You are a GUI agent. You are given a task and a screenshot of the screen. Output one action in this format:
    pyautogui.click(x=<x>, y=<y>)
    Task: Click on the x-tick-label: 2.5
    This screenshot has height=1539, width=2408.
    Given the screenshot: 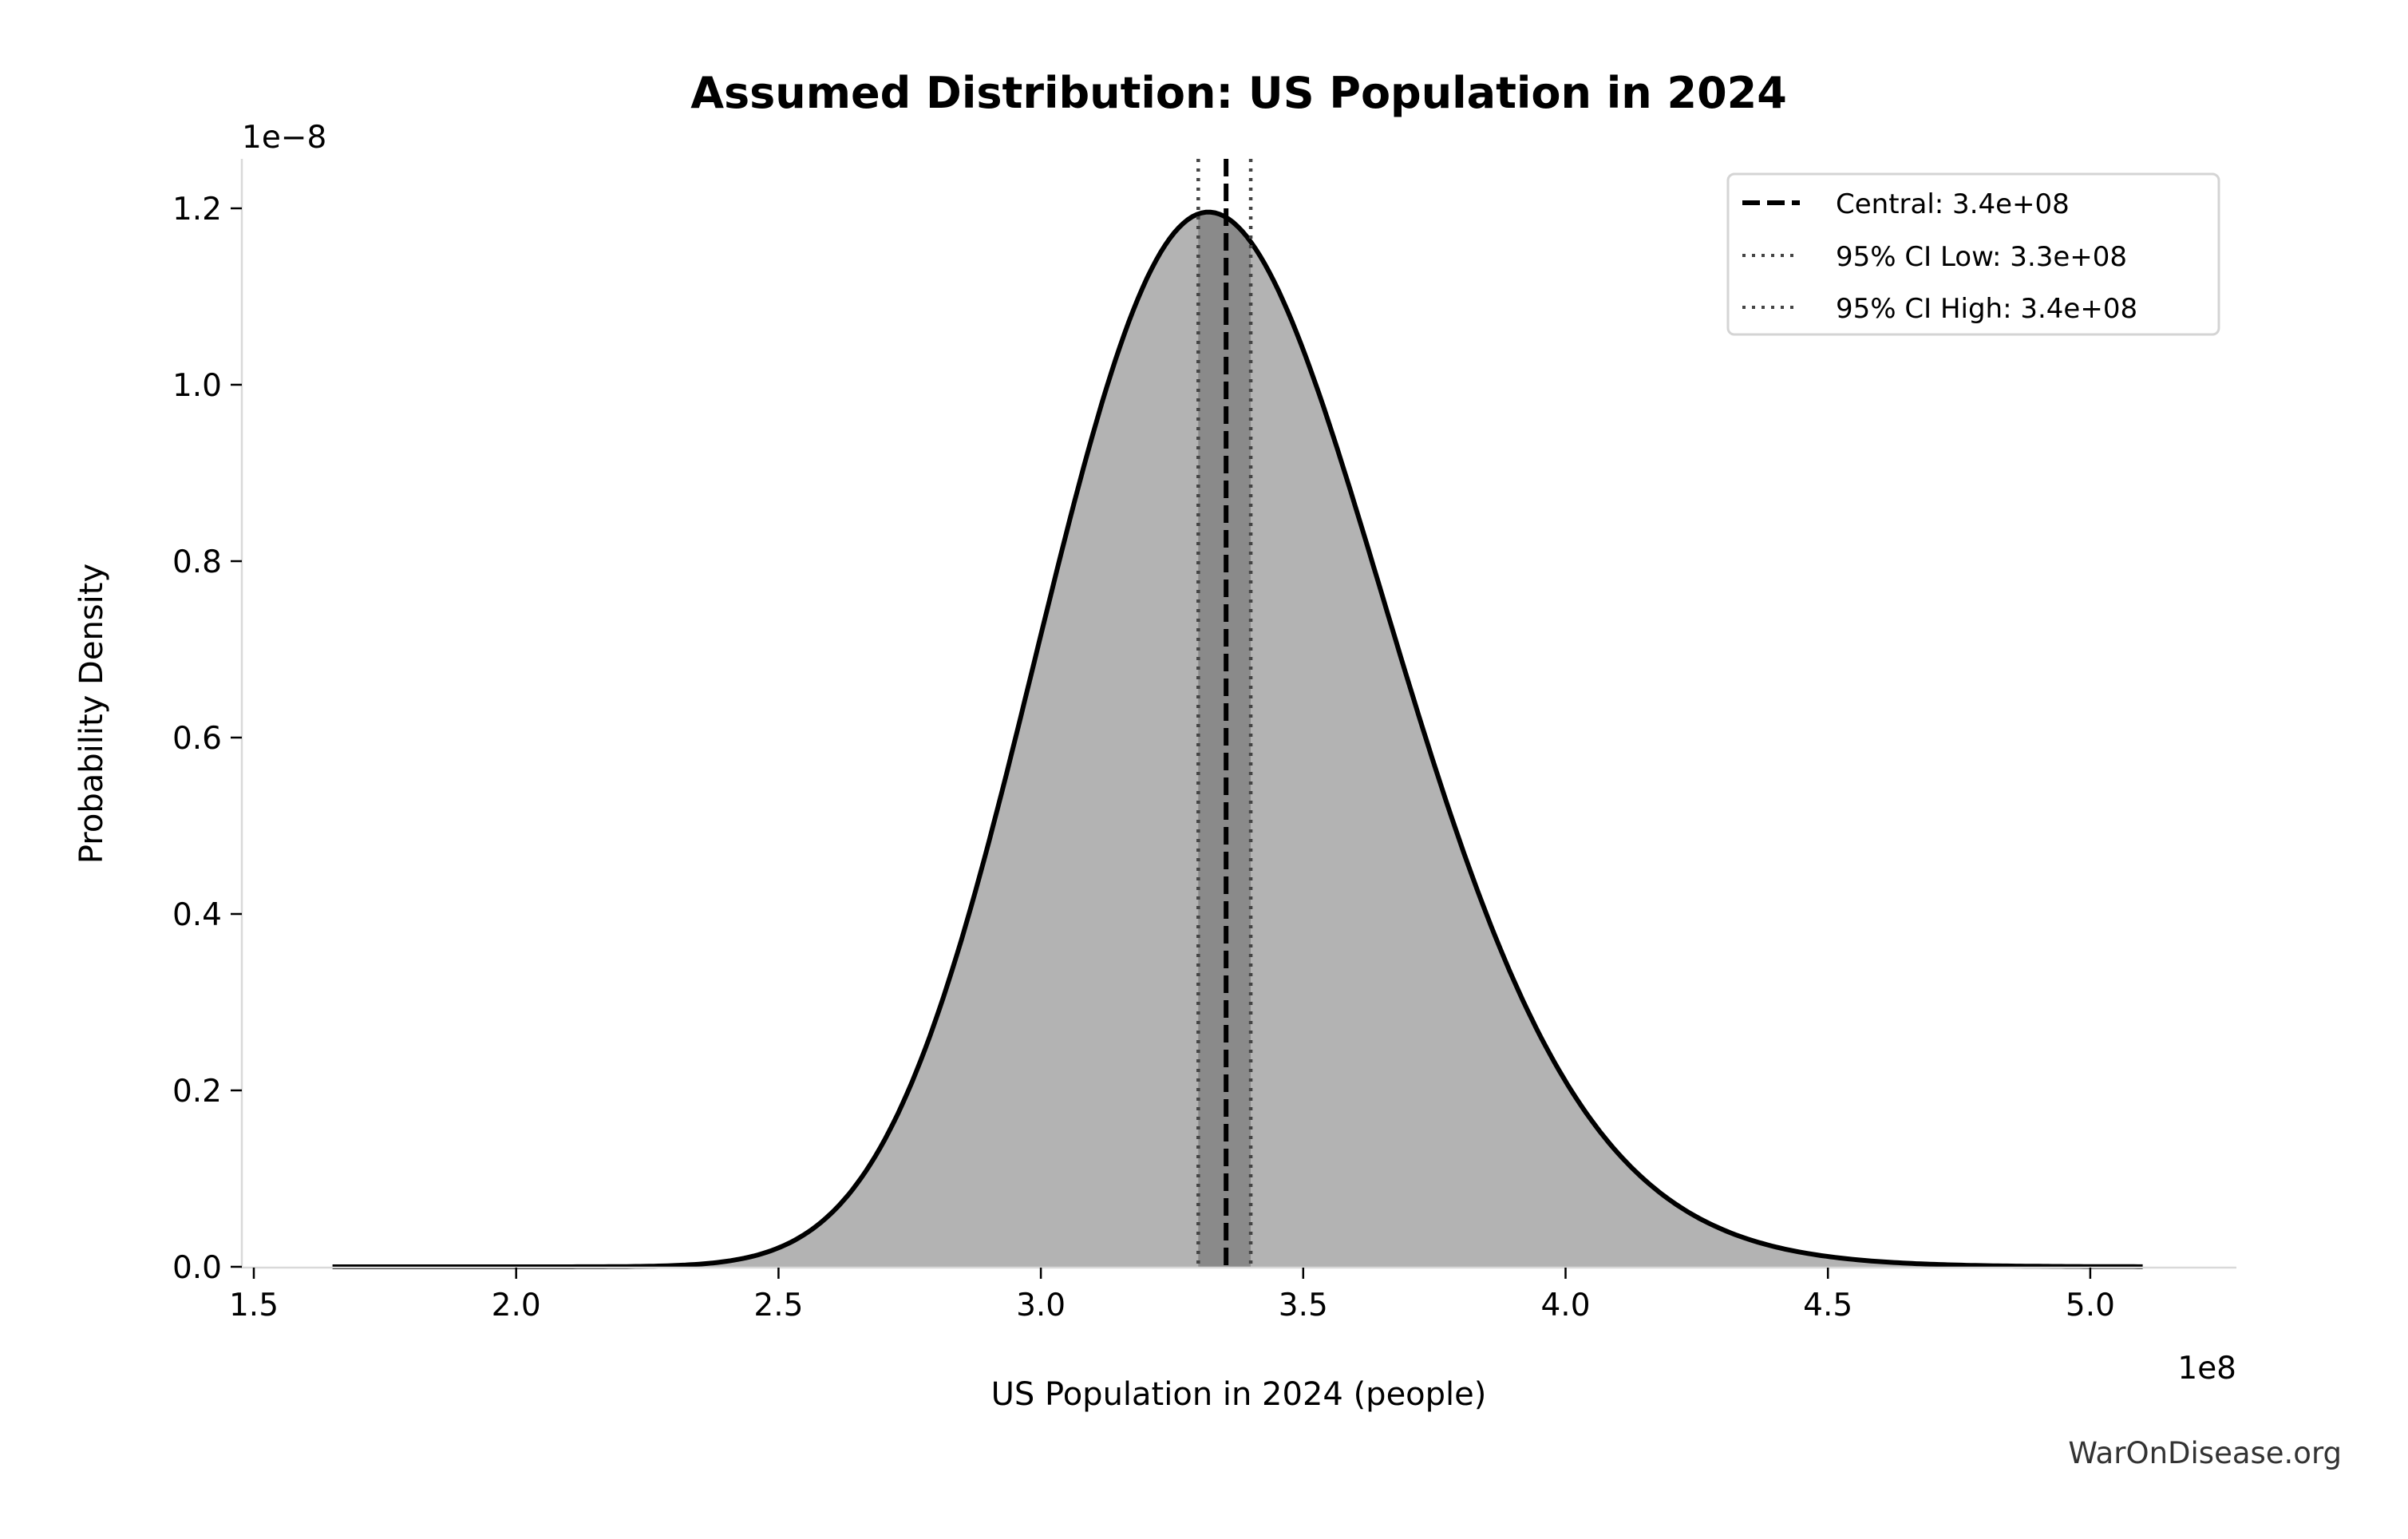 What is the action you would take?
    pyautogui.click(x=778, y=1305)
    